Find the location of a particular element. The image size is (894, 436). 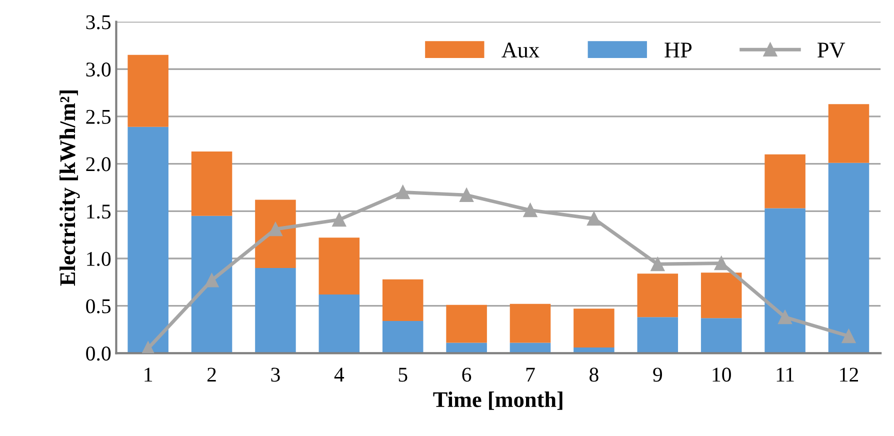

y-tick-label: 2.0 is located at coordinates (98, 164).